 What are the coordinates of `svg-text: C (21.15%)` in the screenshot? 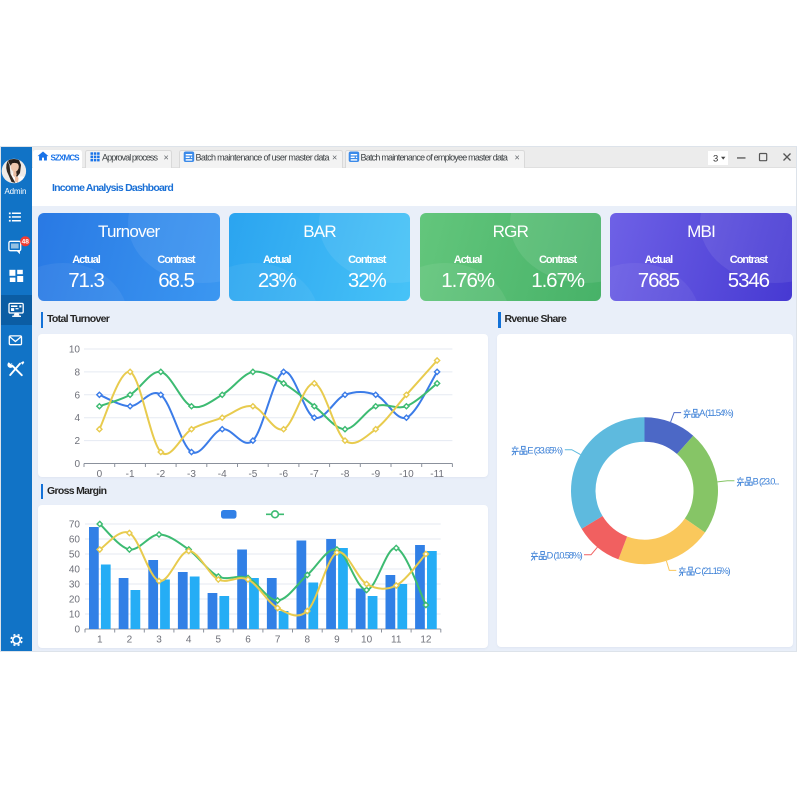 It's located at (713, 571).